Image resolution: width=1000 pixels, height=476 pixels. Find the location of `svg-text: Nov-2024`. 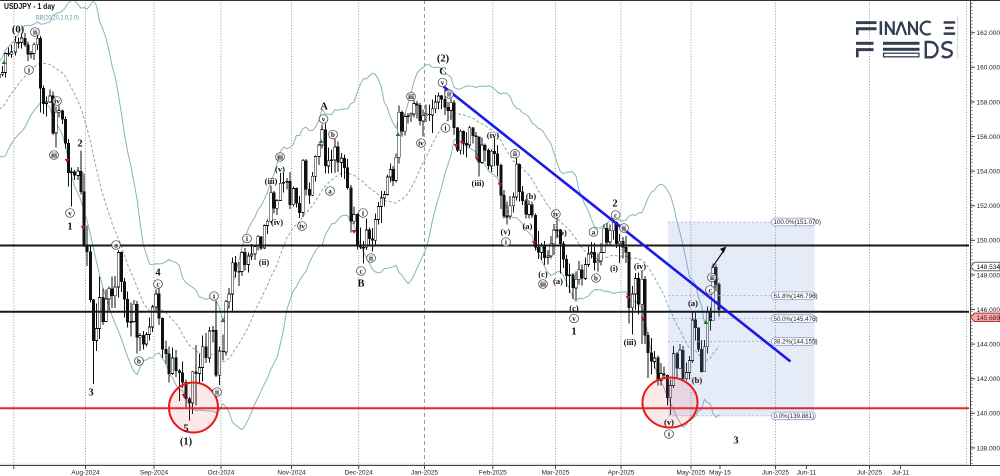

svg-text: Nov-2024 is located at coordinates (291, 473).